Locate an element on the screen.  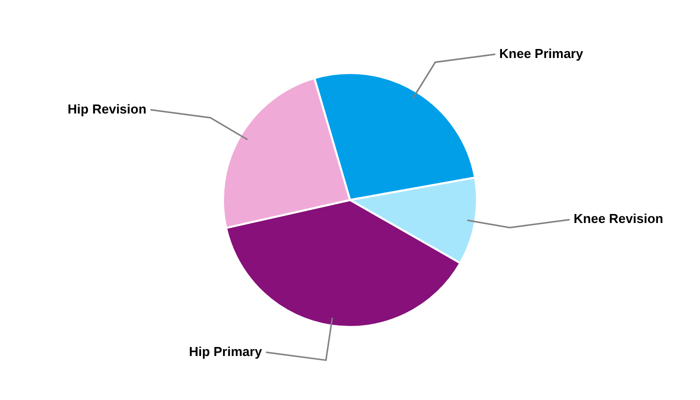
slice-label: Hip Primary is located at coordinates (225, 351).